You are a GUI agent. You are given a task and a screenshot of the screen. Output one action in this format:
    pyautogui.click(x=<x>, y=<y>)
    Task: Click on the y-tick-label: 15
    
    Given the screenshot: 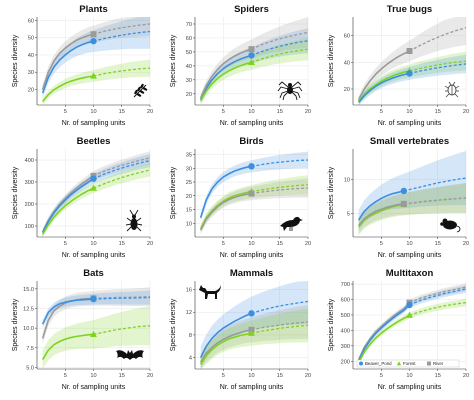 What is the action you would take?
    pyautogui.click(x=189, y=211)
    